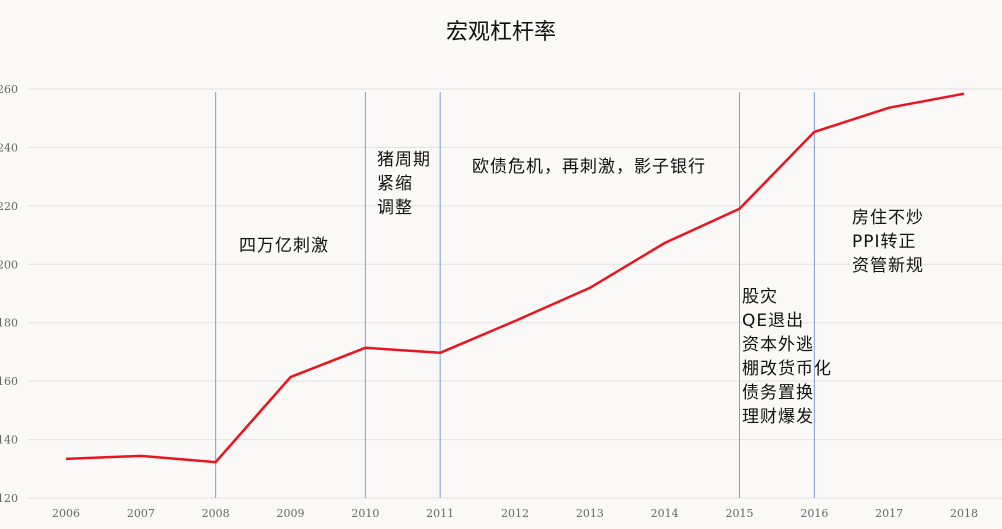  Describe the element at coordinates (740, 513) in the screenshot. I see `x-tick-label: 2015` at that location.